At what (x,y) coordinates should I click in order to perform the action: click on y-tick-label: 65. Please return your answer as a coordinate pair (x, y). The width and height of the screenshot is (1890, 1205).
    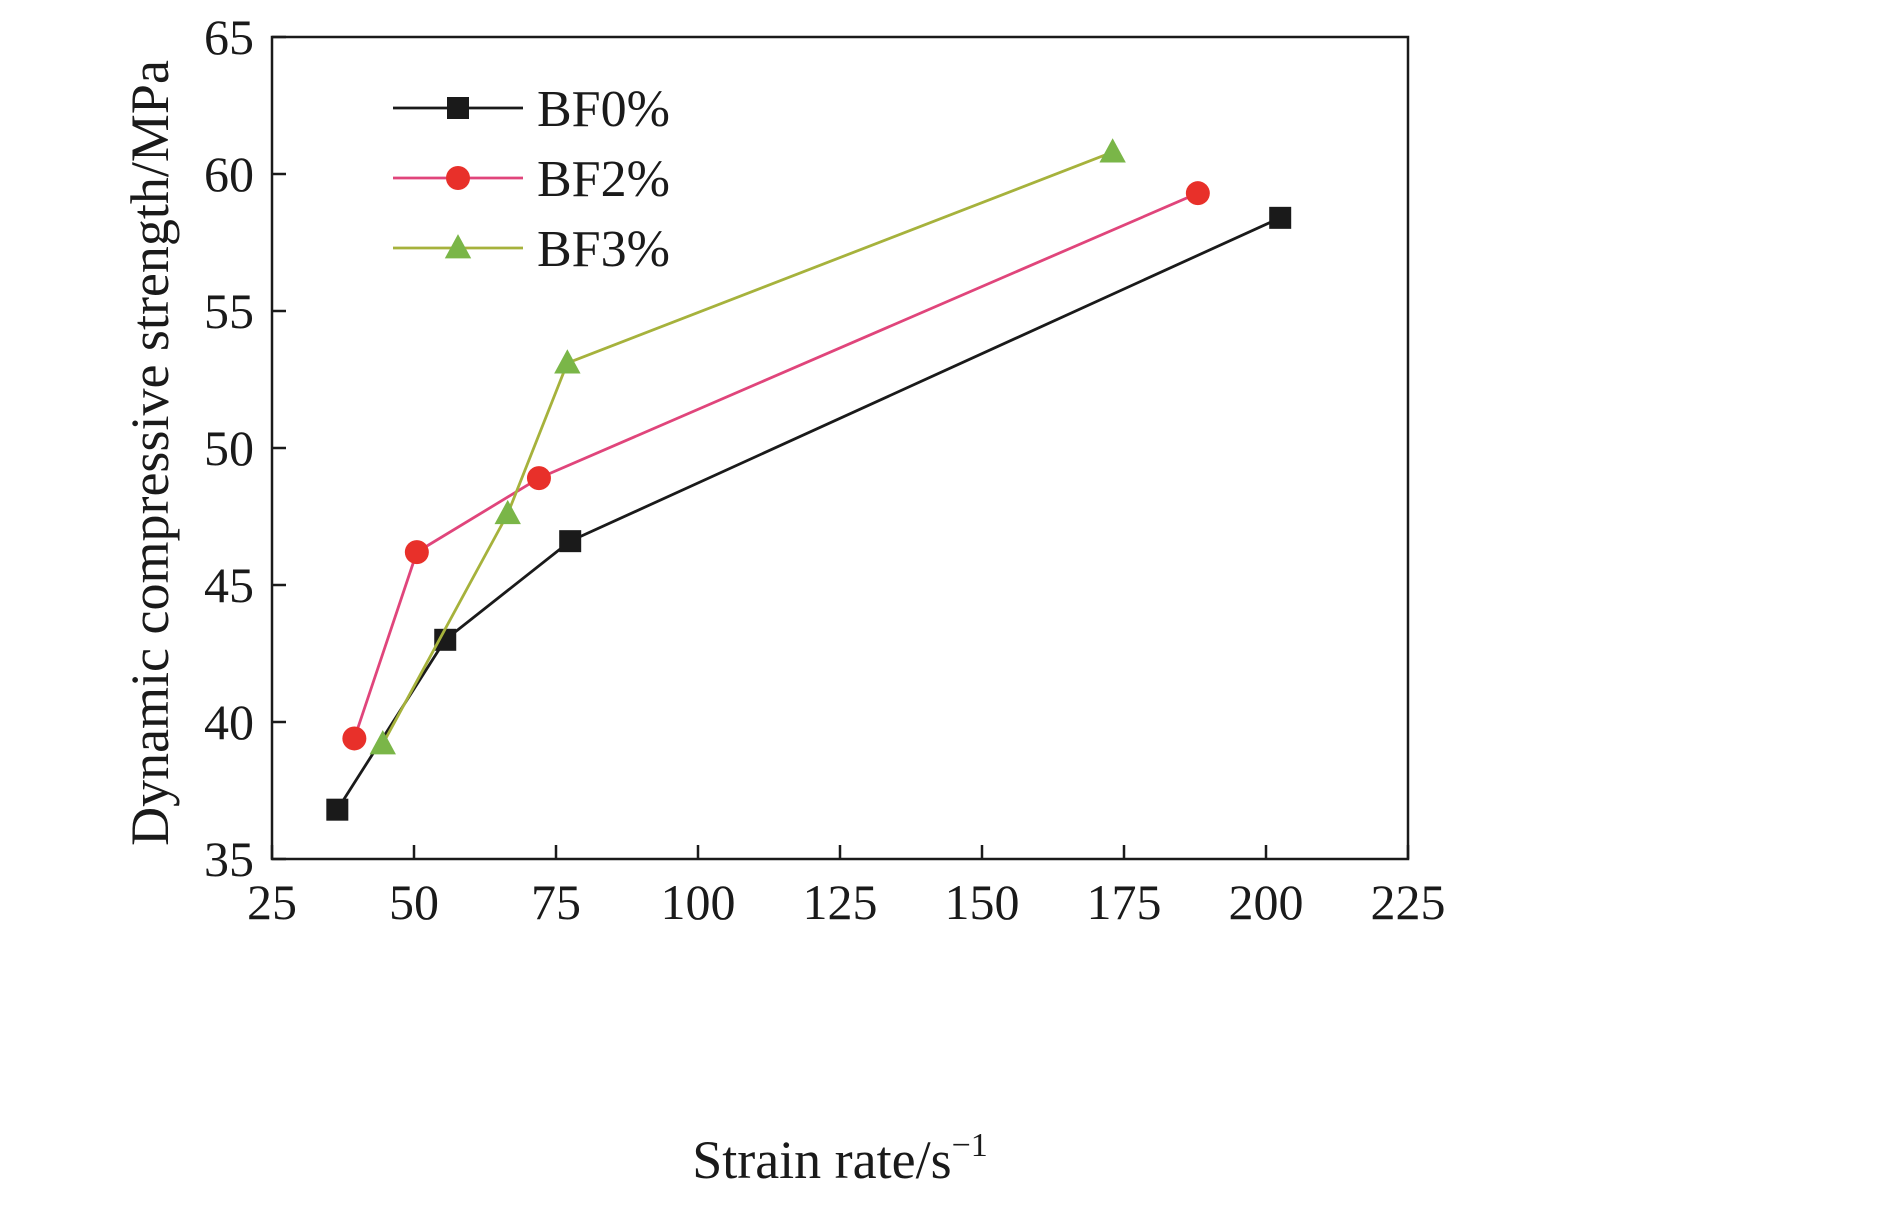
    Looking at the image, I should click on (229, 37).